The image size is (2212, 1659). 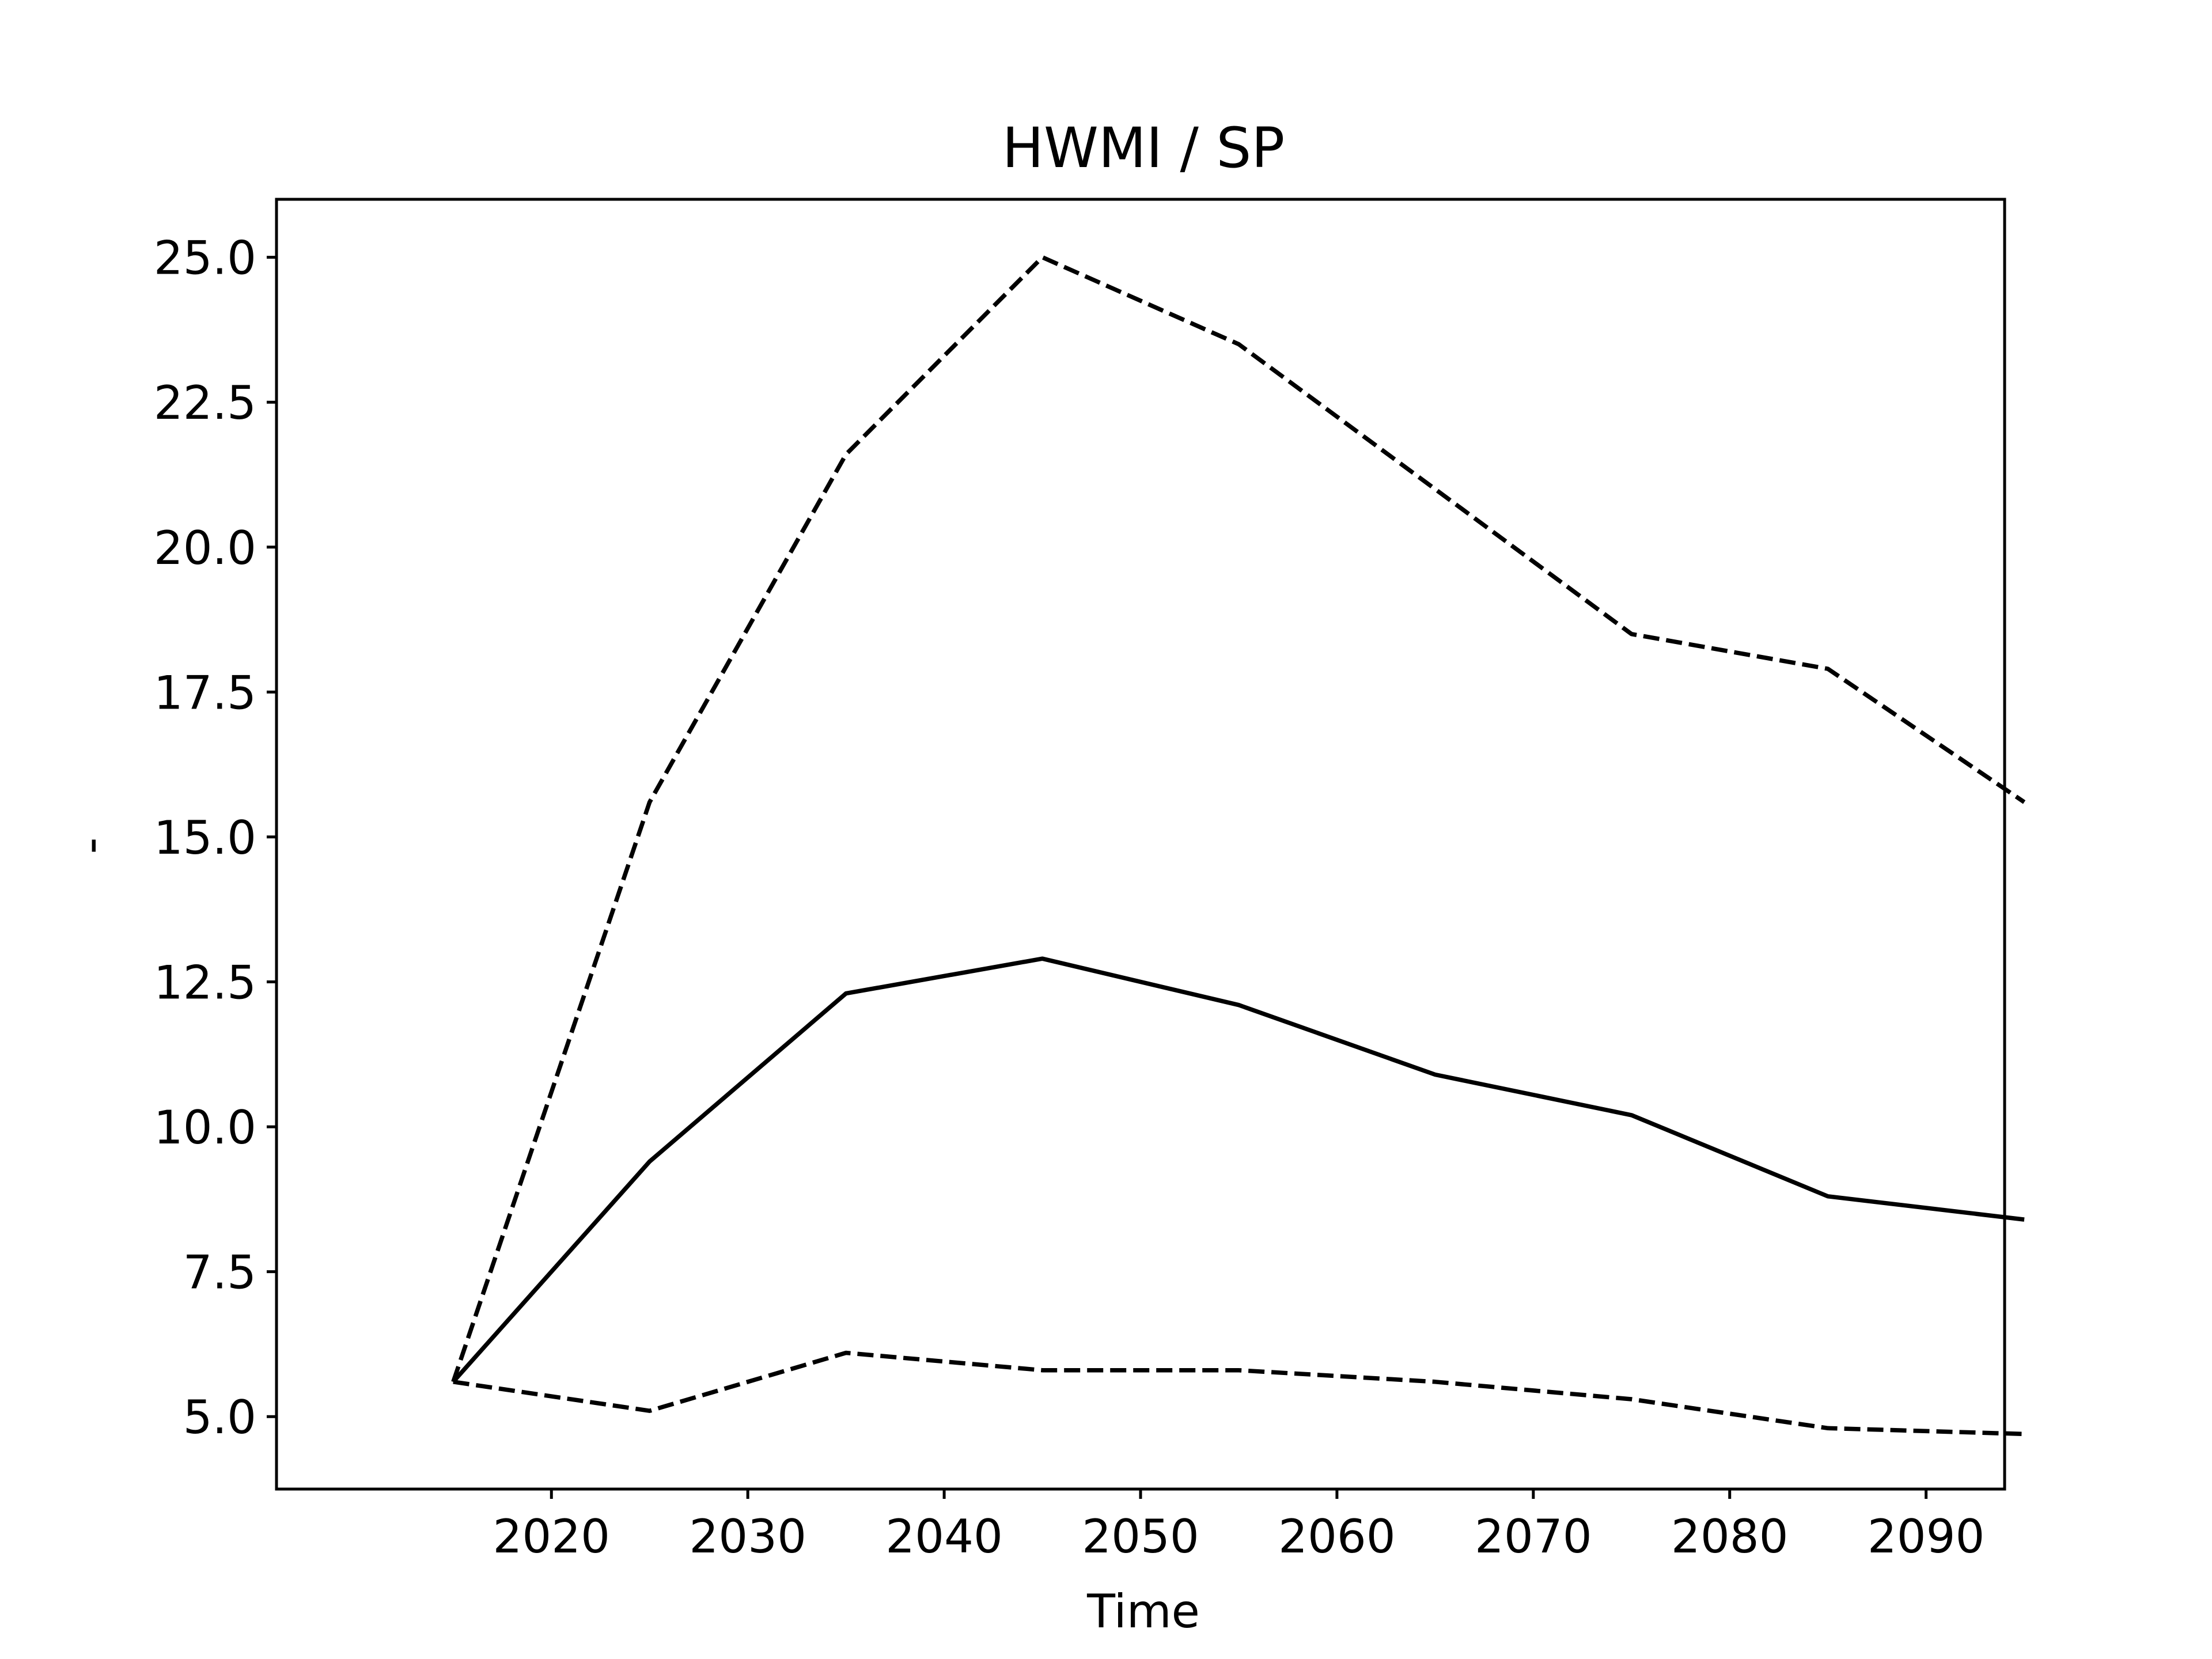 What do you see at coordinates (205, 1127) in the screenshot?
I see `y-tick-label: 10.0` at bounding box center [205, 1127].